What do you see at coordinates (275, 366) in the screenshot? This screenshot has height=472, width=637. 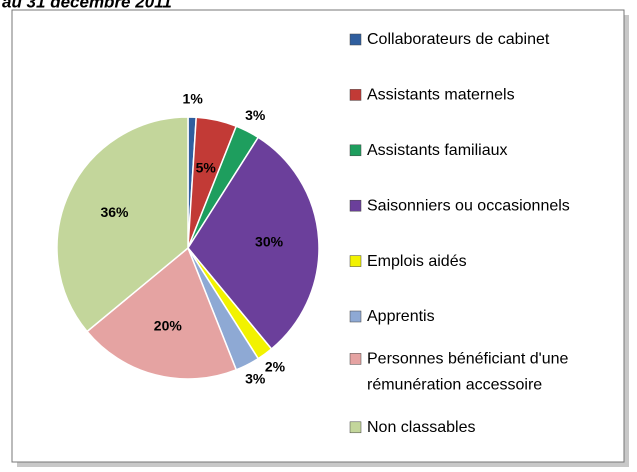 I see `data-label: 2%` at bounding box center [275, 366].